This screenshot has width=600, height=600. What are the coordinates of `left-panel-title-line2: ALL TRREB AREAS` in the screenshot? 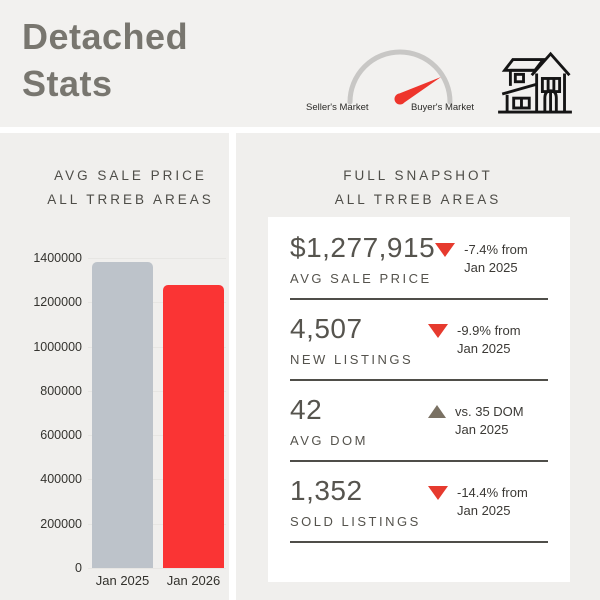 It's located at (130, 199).